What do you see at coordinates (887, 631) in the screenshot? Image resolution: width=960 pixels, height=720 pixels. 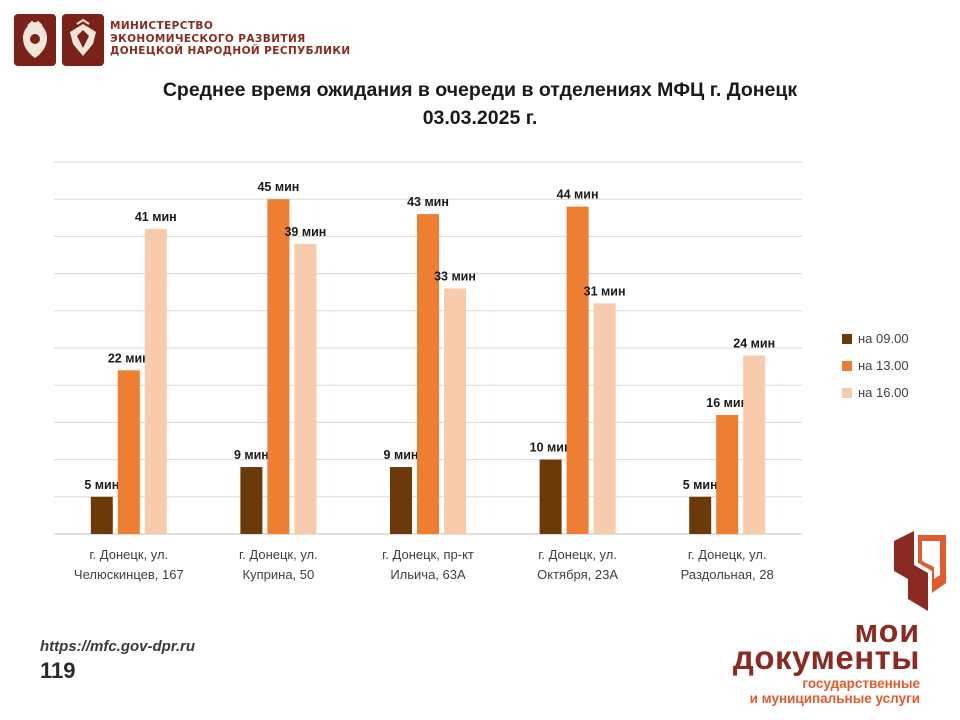 I see `brand-line-1: мои` at bounding box center [887, 631].